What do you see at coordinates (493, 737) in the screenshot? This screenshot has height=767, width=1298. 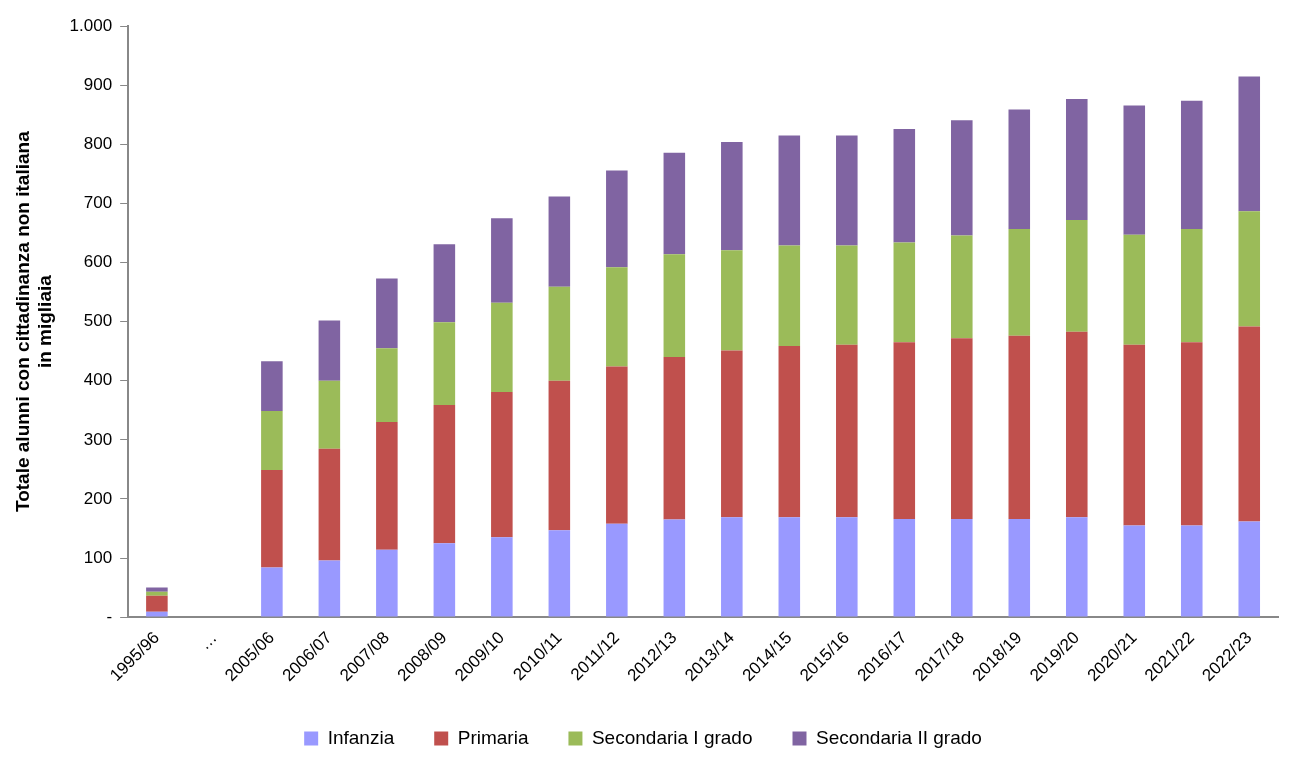 I see `legend-label: Primaria` at bounding box center [493, 737].